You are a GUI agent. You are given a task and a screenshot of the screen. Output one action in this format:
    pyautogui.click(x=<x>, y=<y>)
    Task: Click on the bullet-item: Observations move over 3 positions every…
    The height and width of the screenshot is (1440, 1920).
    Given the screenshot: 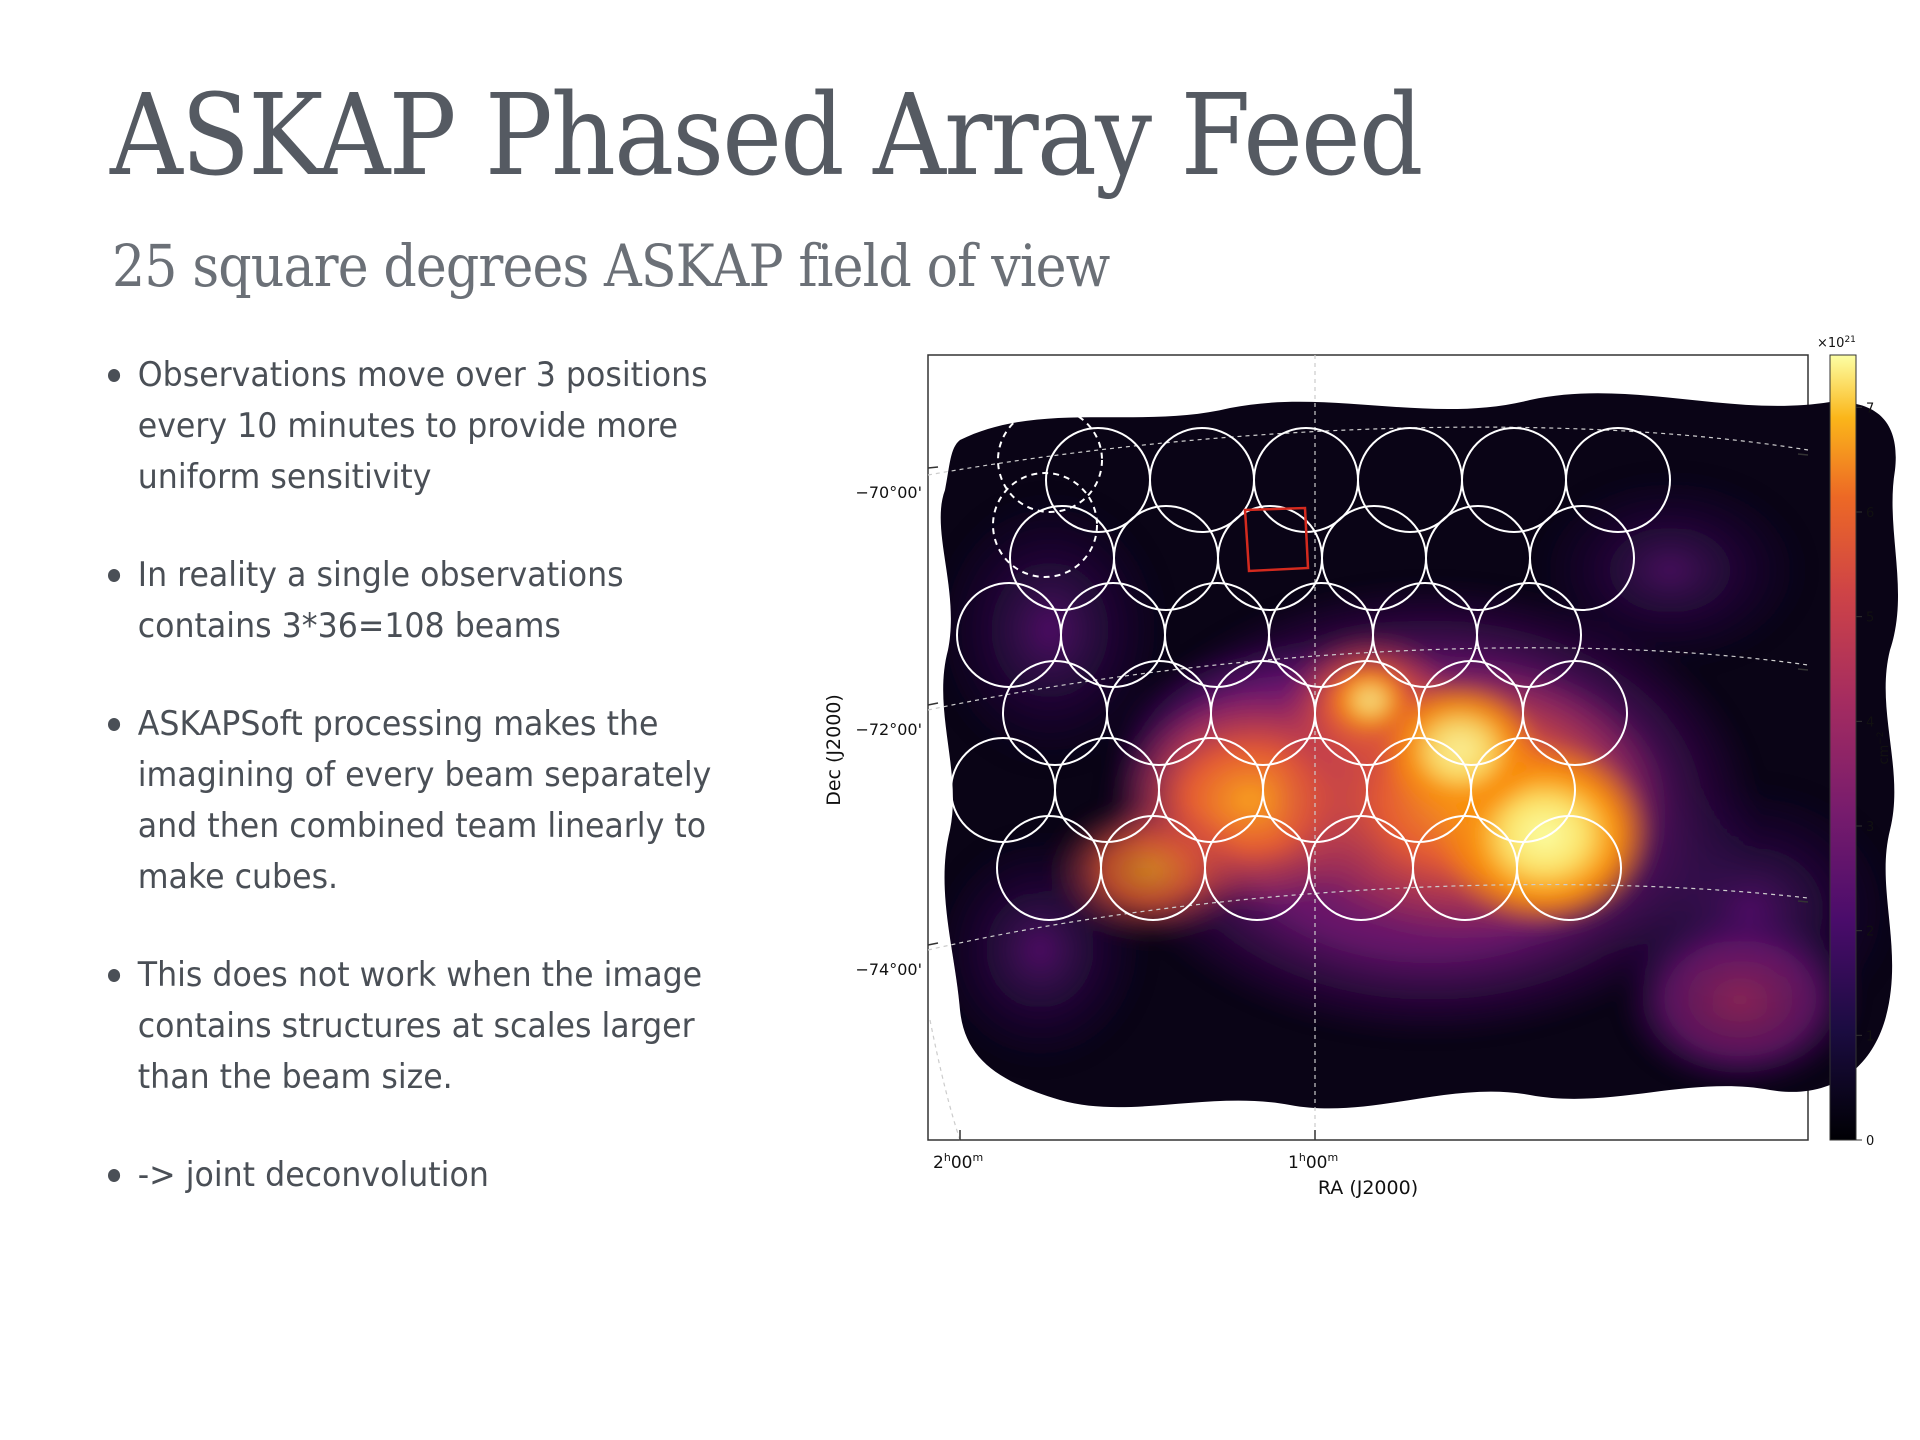 What is the action you would take?
    pyautogui.click(x=424, y=426)
    